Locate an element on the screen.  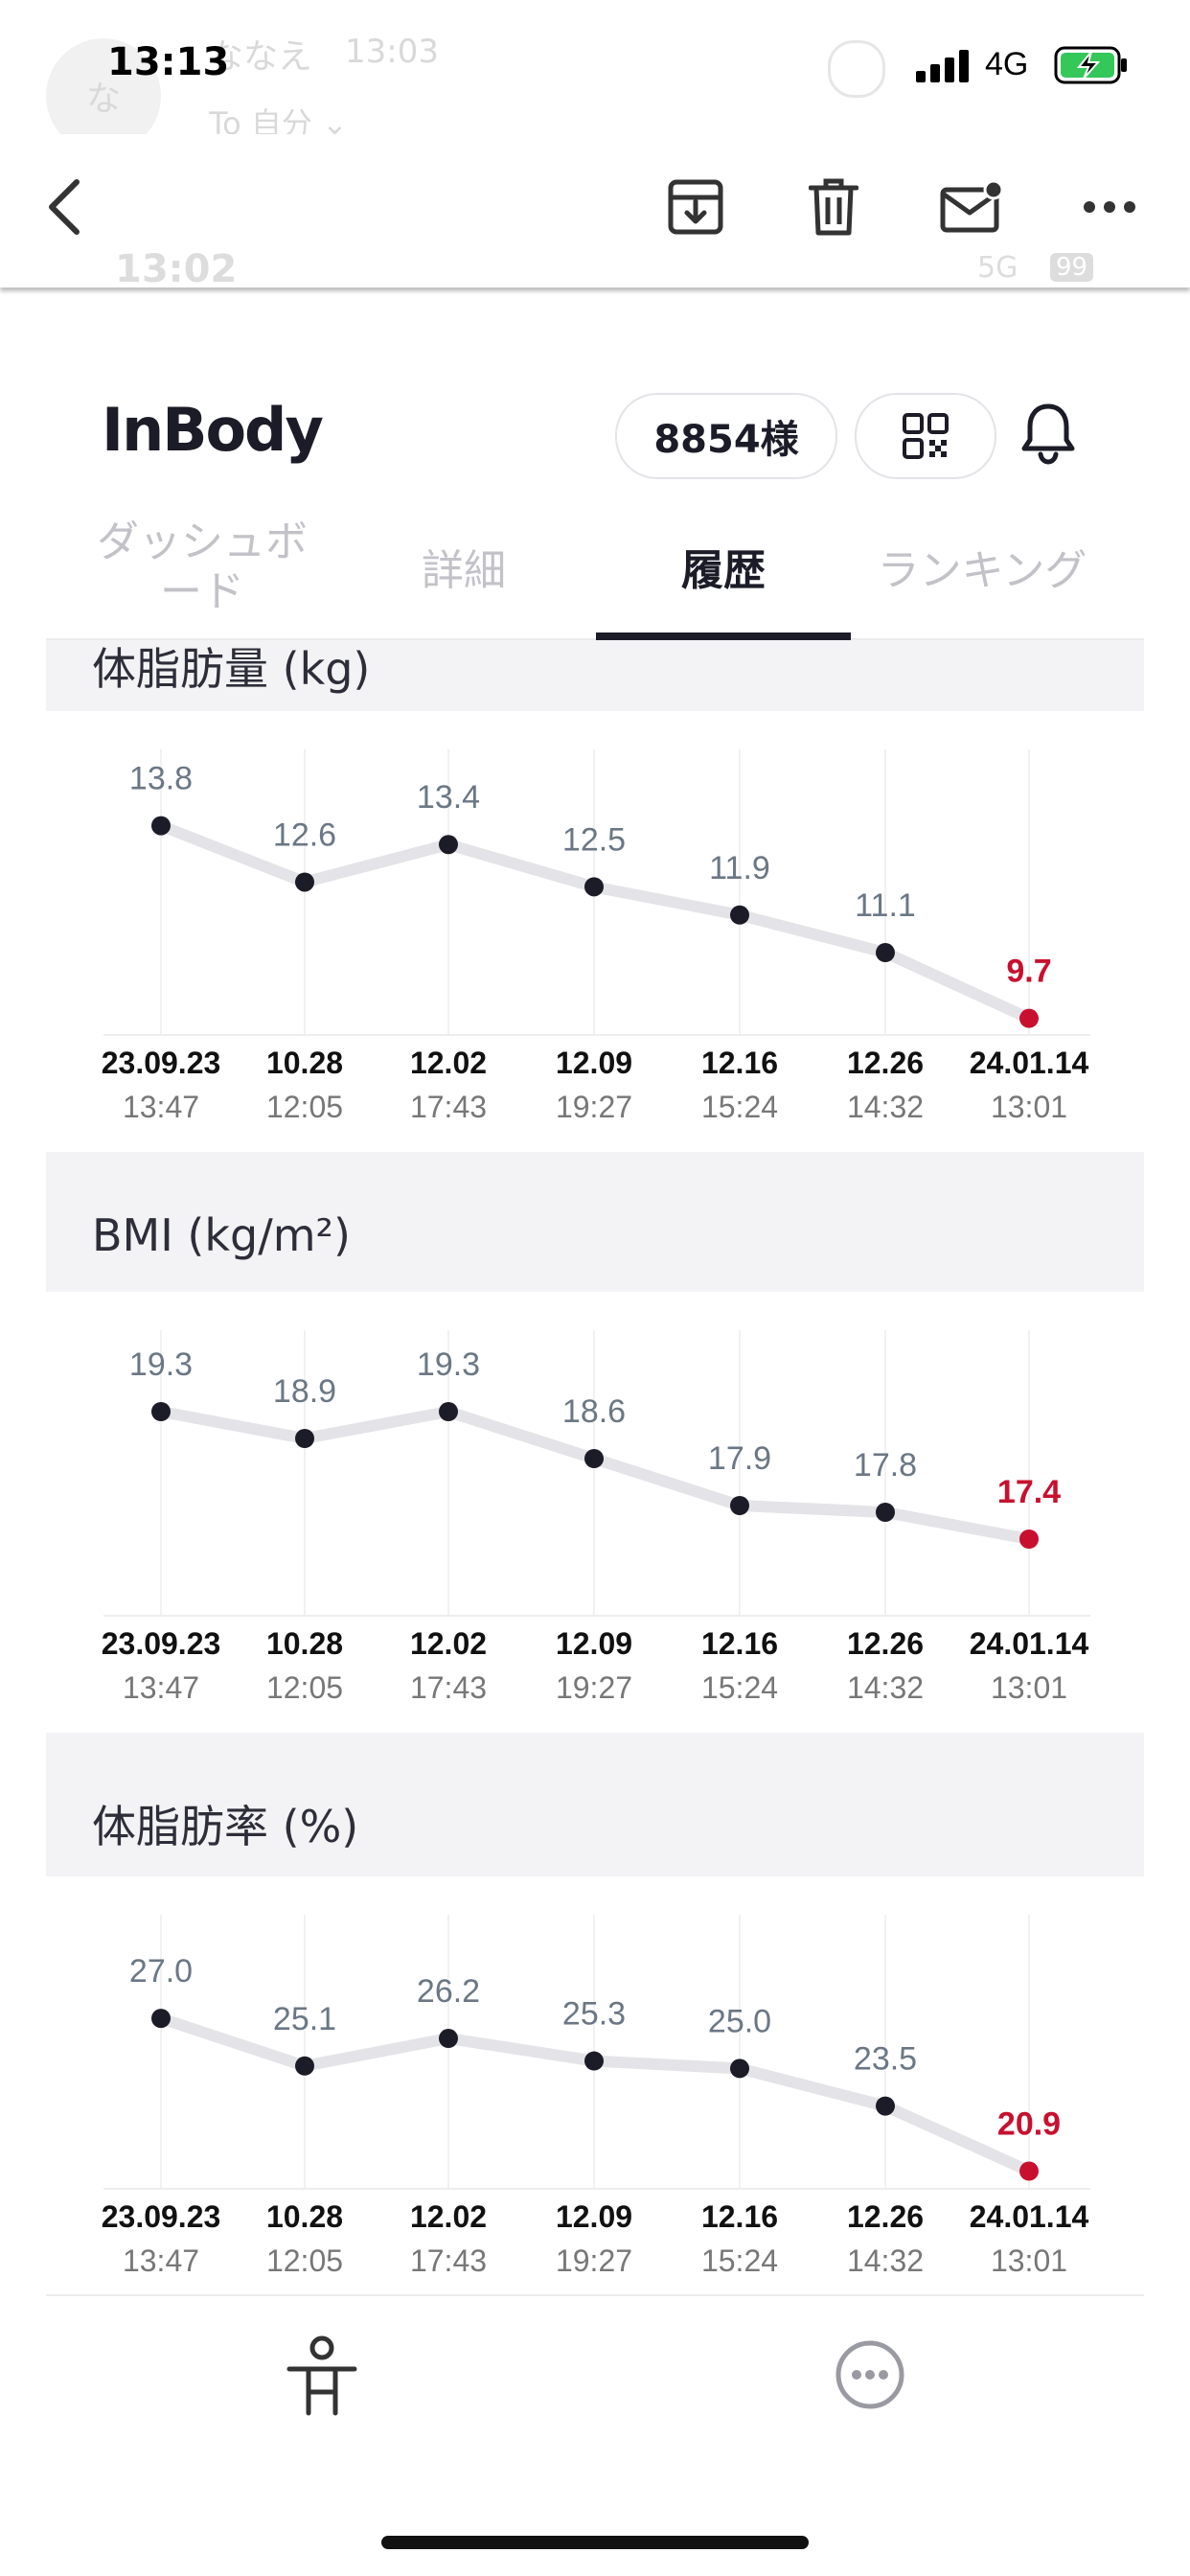
data-label: 17.9 is located at coordinates (740, 1458).